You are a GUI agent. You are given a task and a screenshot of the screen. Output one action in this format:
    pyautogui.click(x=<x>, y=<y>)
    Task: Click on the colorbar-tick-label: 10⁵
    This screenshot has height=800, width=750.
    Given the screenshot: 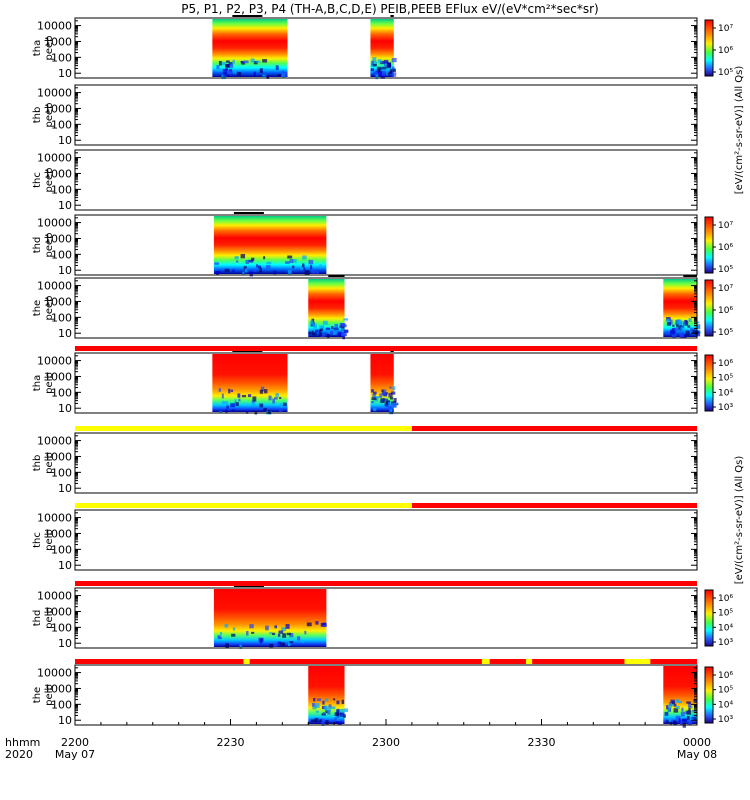 What is the action you would take?
    pyautogui.click(x=725, y=333)
    